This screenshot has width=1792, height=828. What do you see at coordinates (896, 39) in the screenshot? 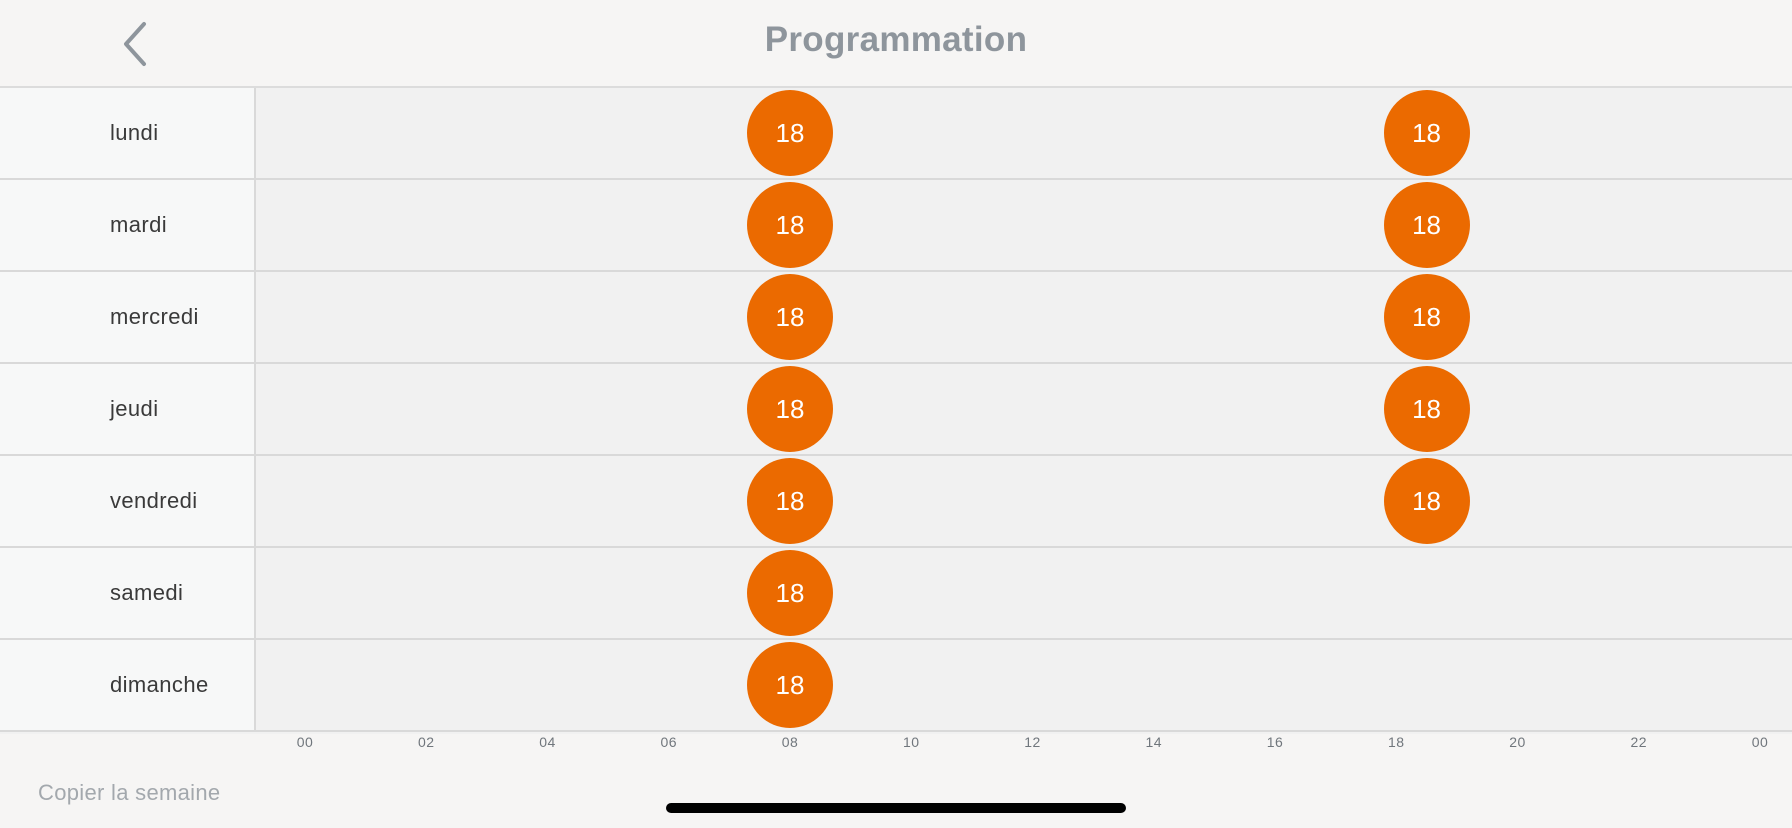
I see `page-title: Programmation` at bounding box center [896, 39].